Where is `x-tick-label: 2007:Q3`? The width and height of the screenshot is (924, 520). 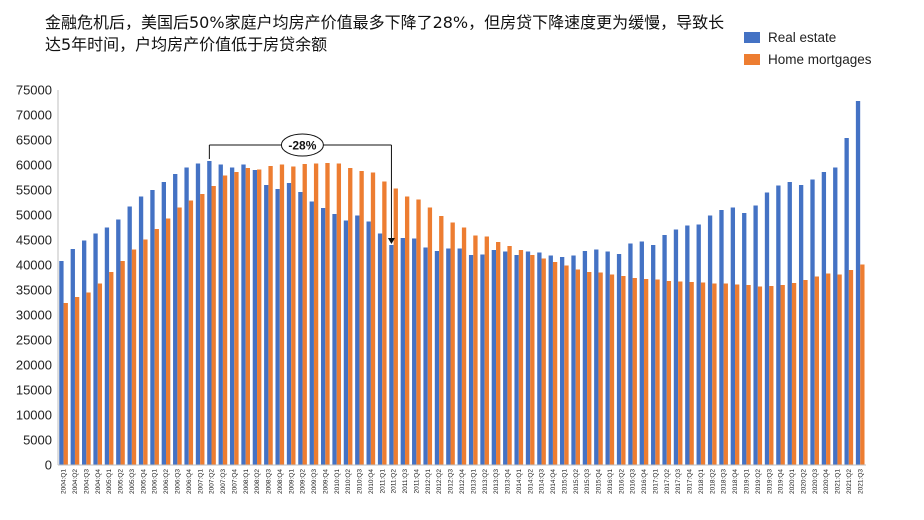 x-tick-label: 2007:Q3 is located at coordinates (223, 481).